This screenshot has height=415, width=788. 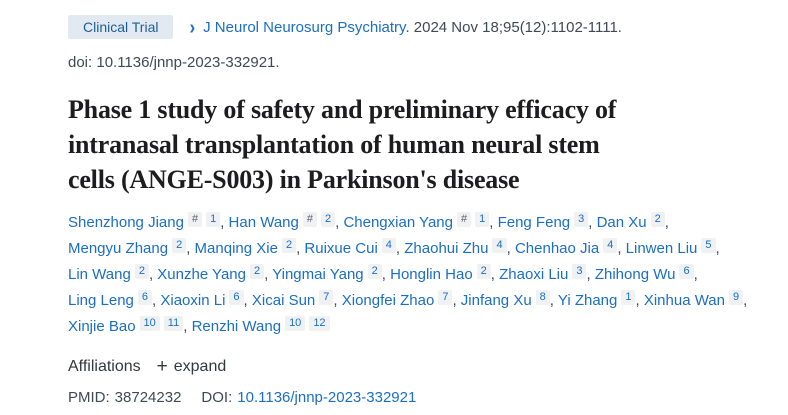 What do you see at coordinates (446, 248) in the screenshot?
I see `author-link: Zhaohui Zhu` at bounding box center [446, 248].